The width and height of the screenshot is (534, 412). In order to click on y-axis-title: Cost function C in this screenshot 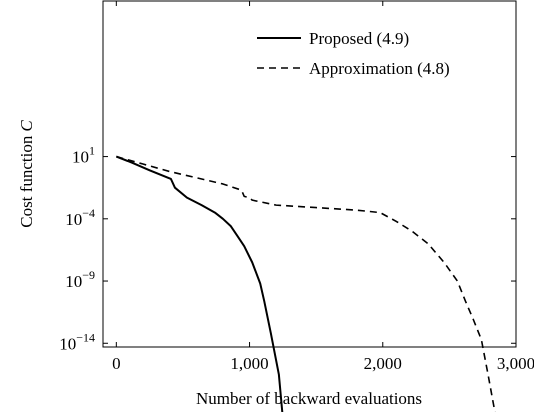, I will do `click(26, 174)`.